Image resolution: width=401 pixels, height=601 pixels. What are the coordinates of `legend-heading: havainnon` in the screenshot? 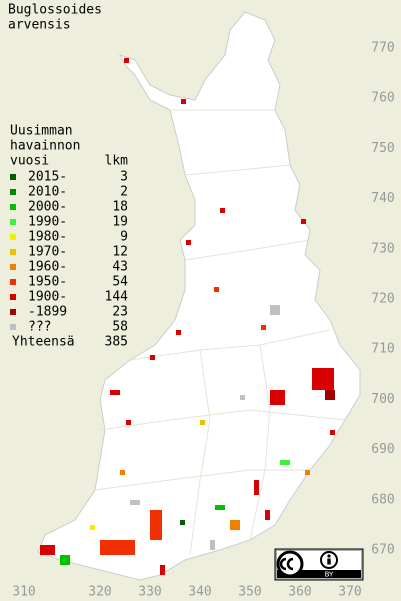 It's located at (45, 146).